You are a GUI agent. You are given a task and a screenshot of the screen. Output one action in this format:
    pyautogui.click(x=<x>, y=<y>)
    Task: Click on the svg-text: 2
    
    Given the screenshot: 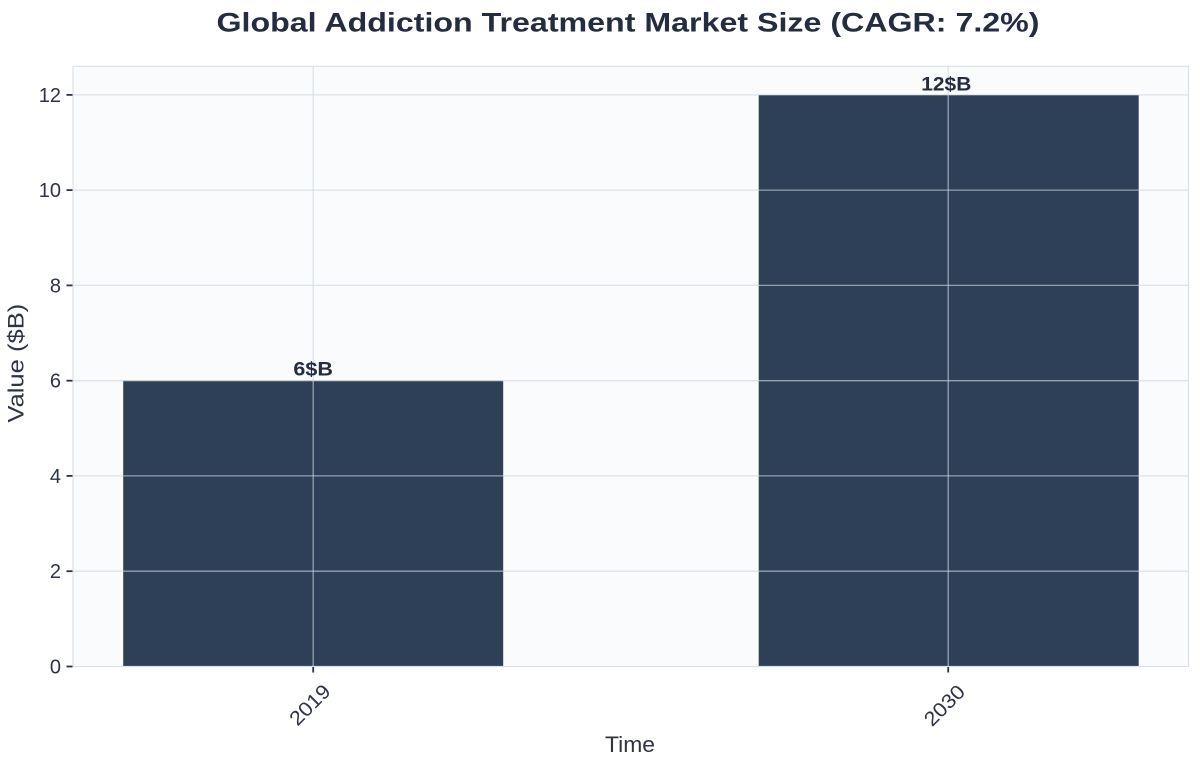 What is the action you would take?
    pyautogui.click(x=55, y=572)
    